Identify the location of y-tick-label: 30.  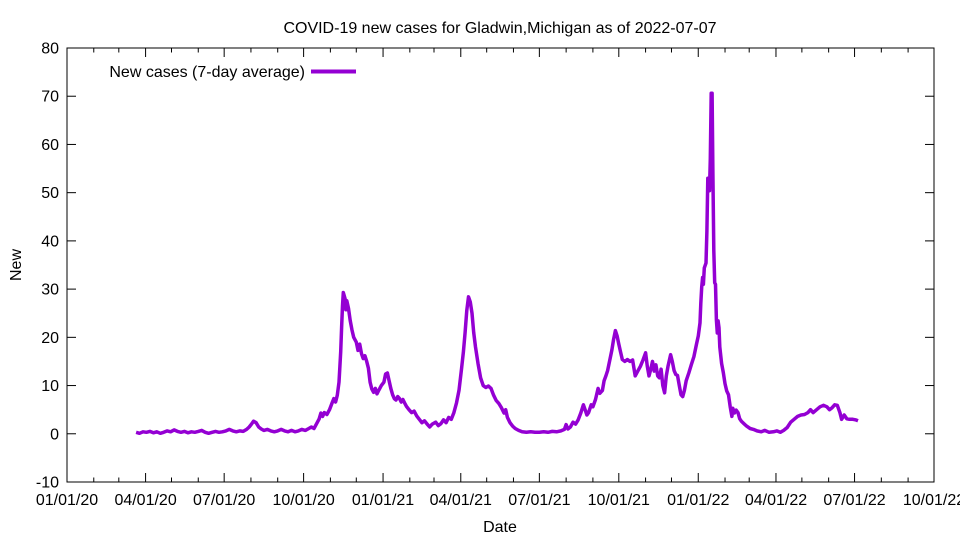
(50, 290).